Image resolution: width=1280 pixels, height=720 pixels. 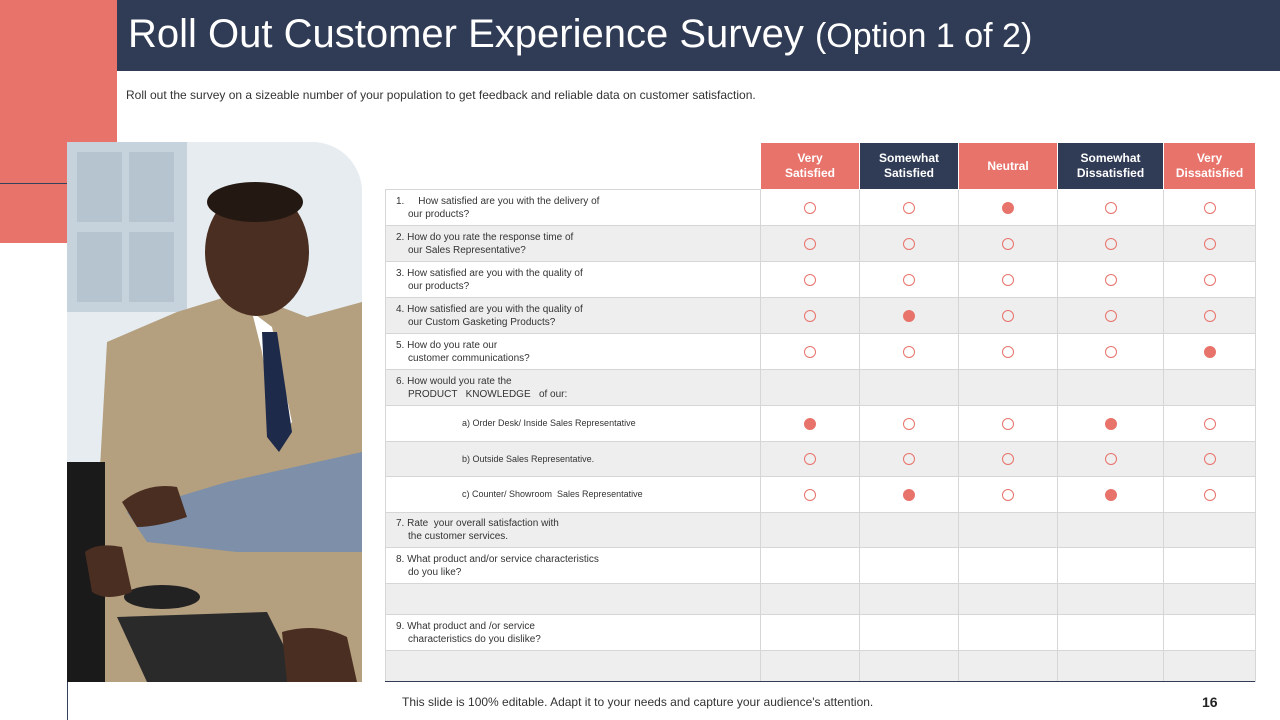 I want to click on question-text: 7. Rate your overall satisfaction with, so click(x=477, y=523).